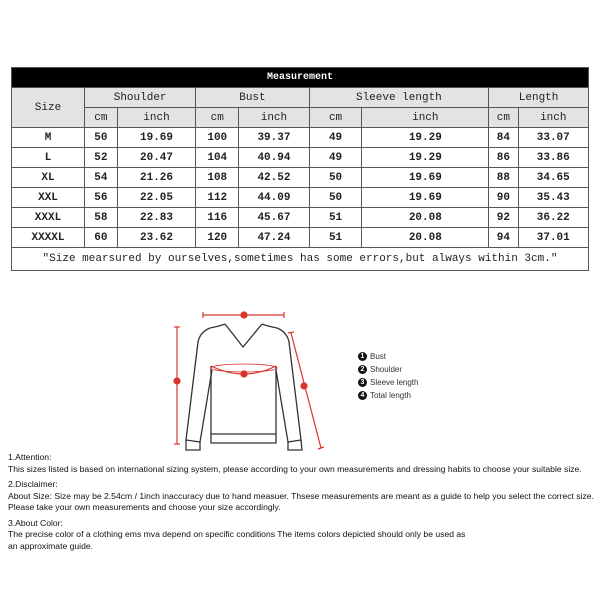 The width and height of the screenshot is (600, 600). I want to click on value-cell: 20.47, so click(156, 157).